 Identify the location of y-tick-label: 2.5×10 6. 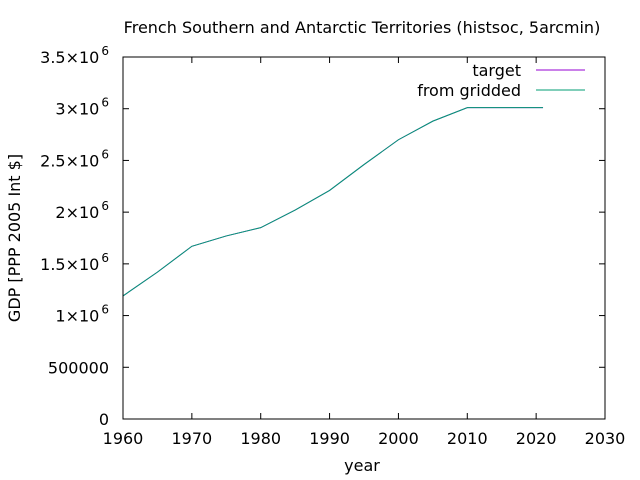
(74, 158).